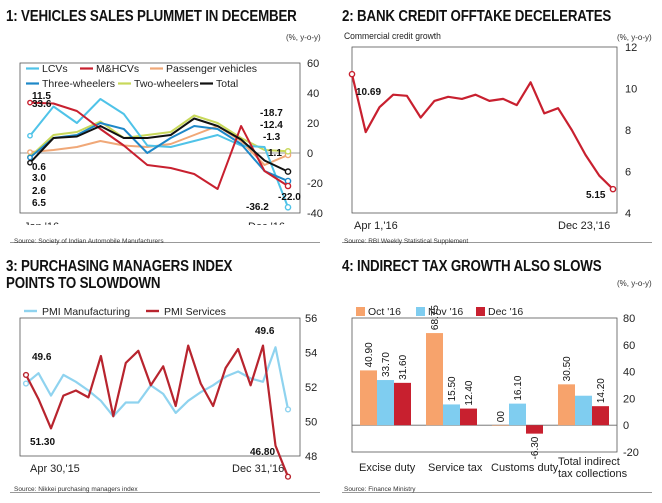 The width and height of the screenshot is (662, 503). I want to click on y-tick-label: 8, so click(628, 131).